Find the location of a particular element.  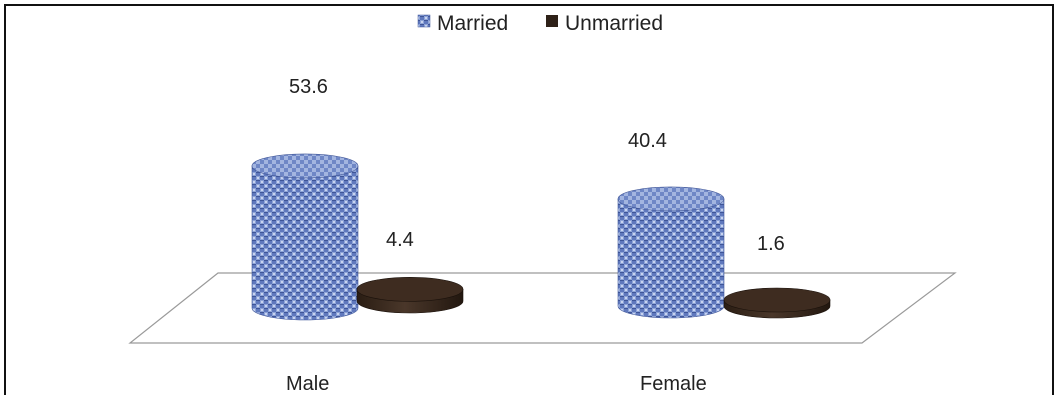

bar-top-unmarried-female is located at coordinates (777, 300).